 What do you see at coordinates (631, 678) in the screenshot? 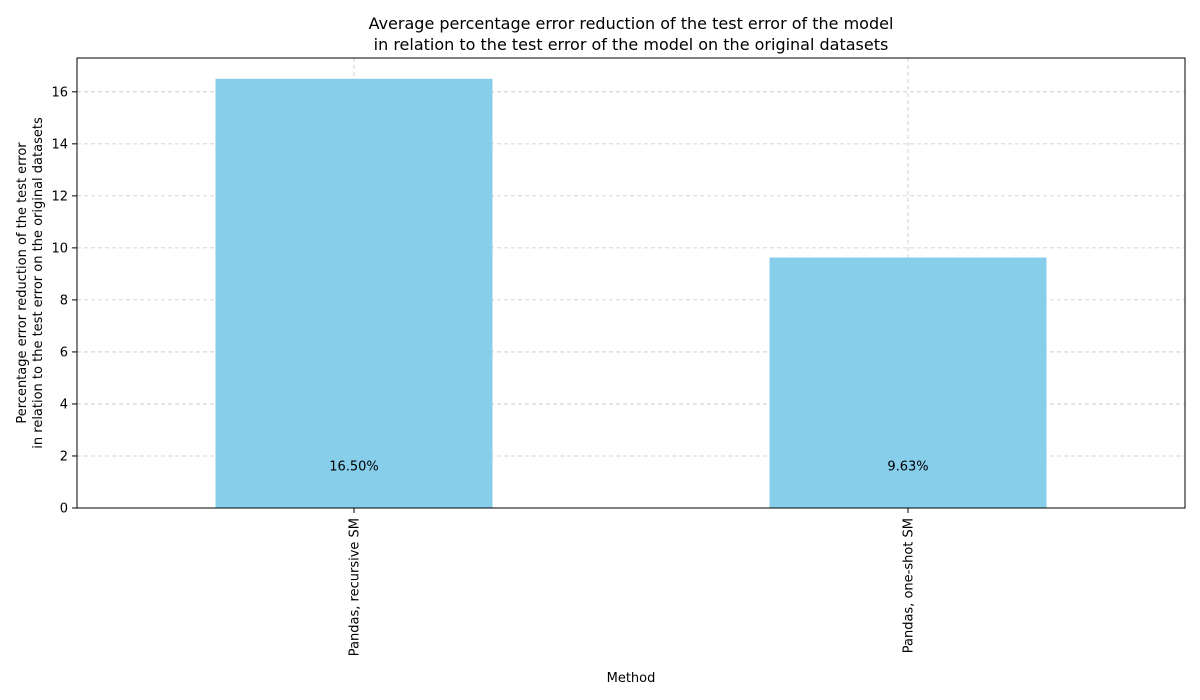
I see `x-axis-label: Method` at bounding box center [631, 678].